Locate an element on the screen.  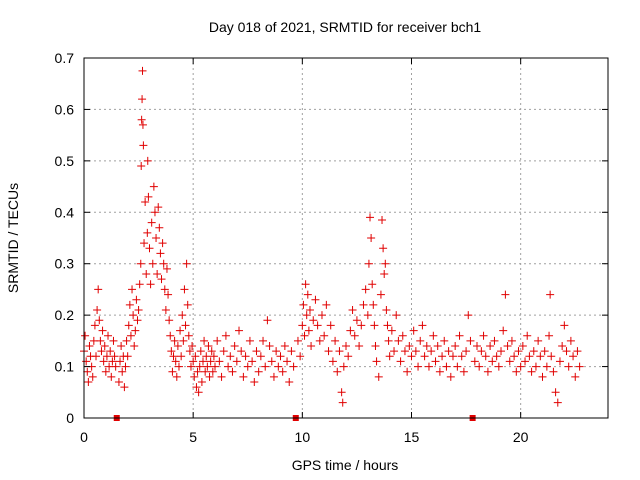
y-tick-label: 0.5 is located at coordinates (65, 161).